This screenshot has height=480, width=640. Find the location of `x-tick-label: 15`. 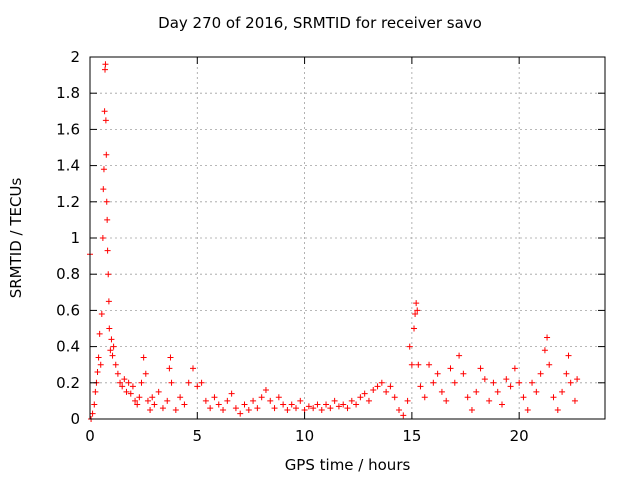

x-tick-label: 15 is located at coordinates (411, 436).